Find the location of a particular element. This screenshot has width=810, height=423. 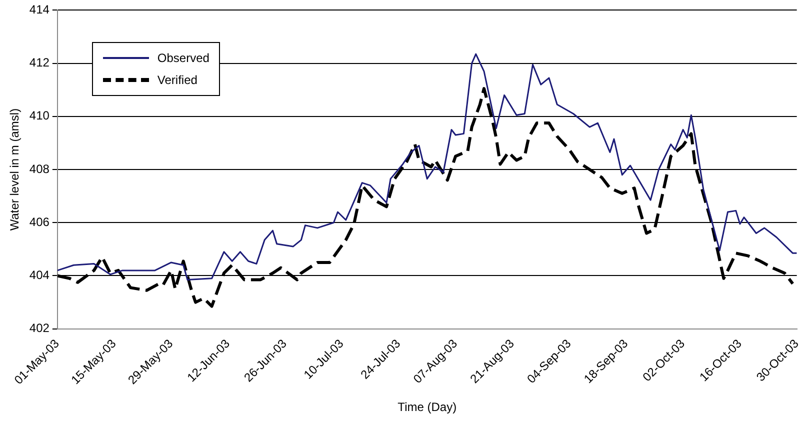

y-axis-title: Water level in m (amsl) is located at coordinates (15, 169).